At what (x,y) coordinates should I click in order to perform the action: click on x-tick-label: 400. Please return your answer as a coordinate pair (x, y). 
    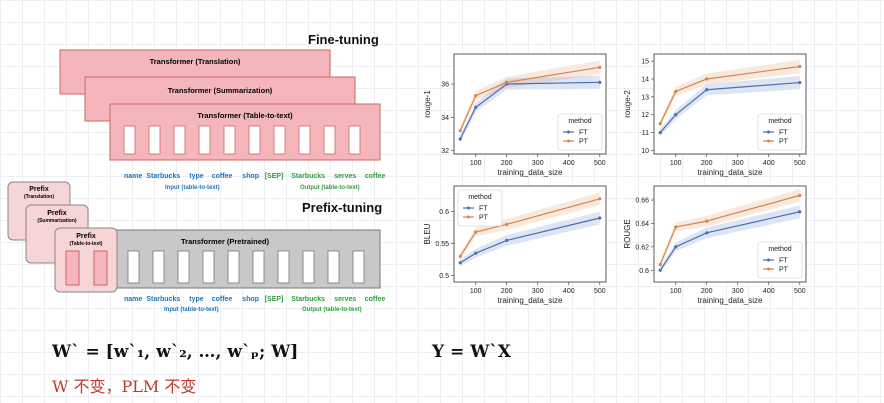
    Looking at the image, I should click on (769, 291).